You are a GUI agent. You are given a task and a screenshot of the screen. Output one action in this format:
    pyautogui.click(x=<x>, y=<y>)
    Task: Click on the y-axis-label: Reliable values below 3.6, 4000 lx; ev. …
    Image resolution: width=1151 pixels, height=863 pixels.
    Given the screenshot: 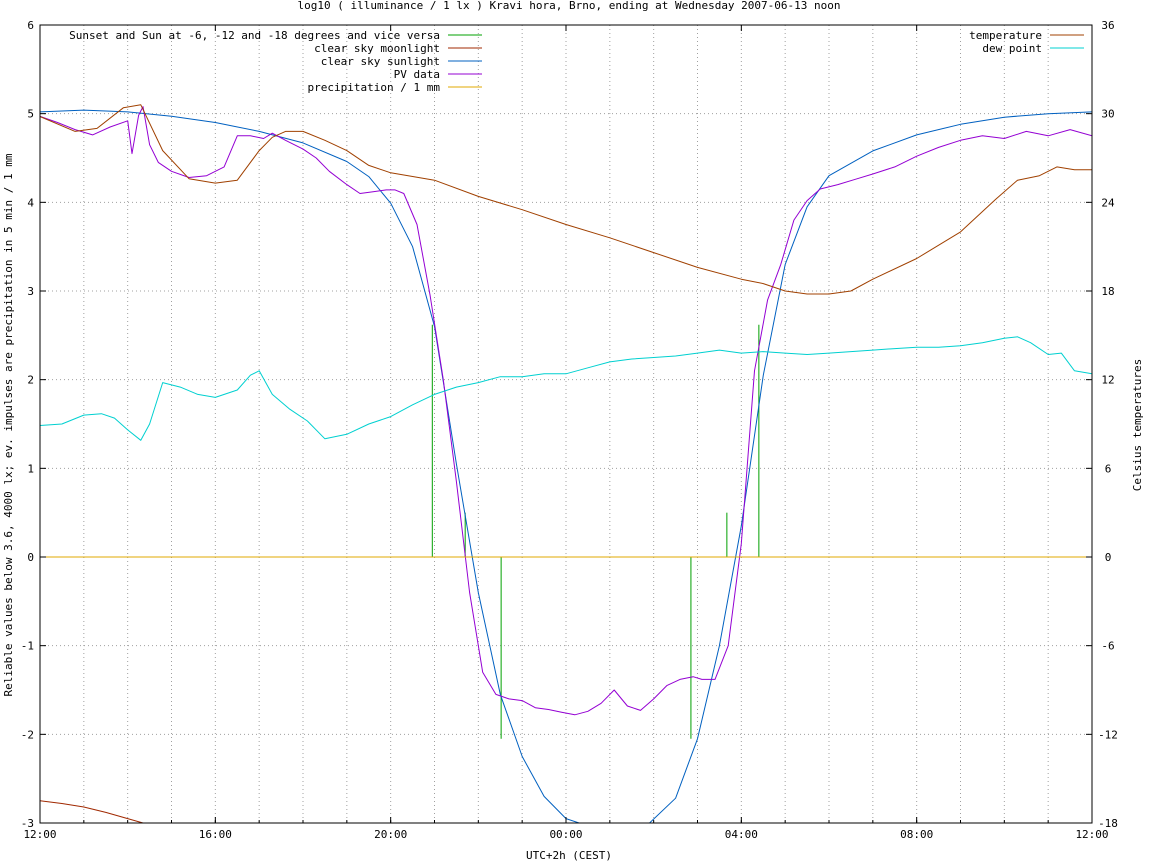 What is the action you would take?
    pyautogui.click(x=8, y=424)
    